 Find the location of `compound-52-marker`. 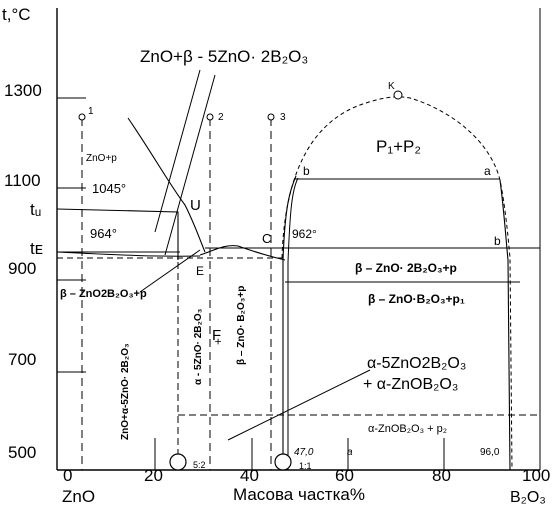

compound-52-marker is located at coordinates (178, 462).